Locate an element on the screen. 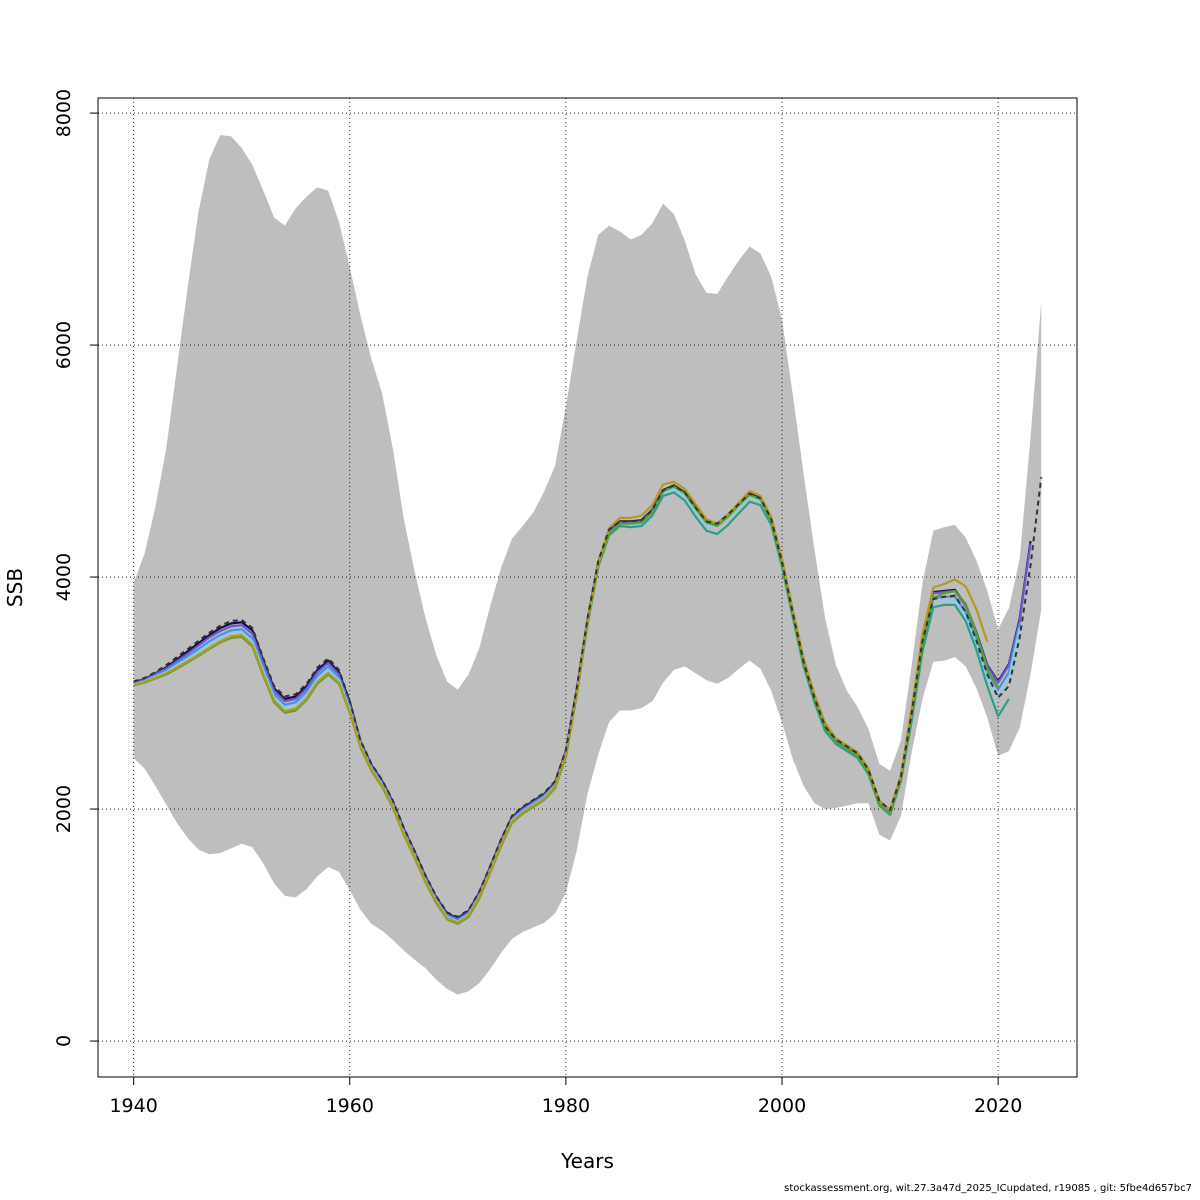 The image size is (1200, 1200). x-tick-label: 1960 is located at coordinates (350, 1106).